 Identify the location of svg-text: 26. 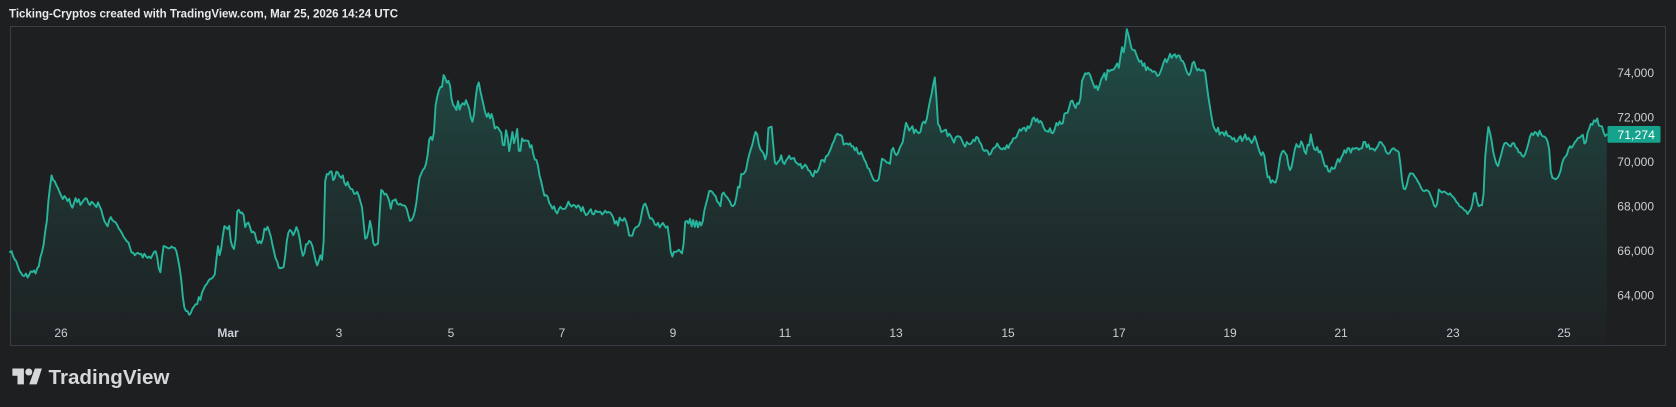
(61, 333).